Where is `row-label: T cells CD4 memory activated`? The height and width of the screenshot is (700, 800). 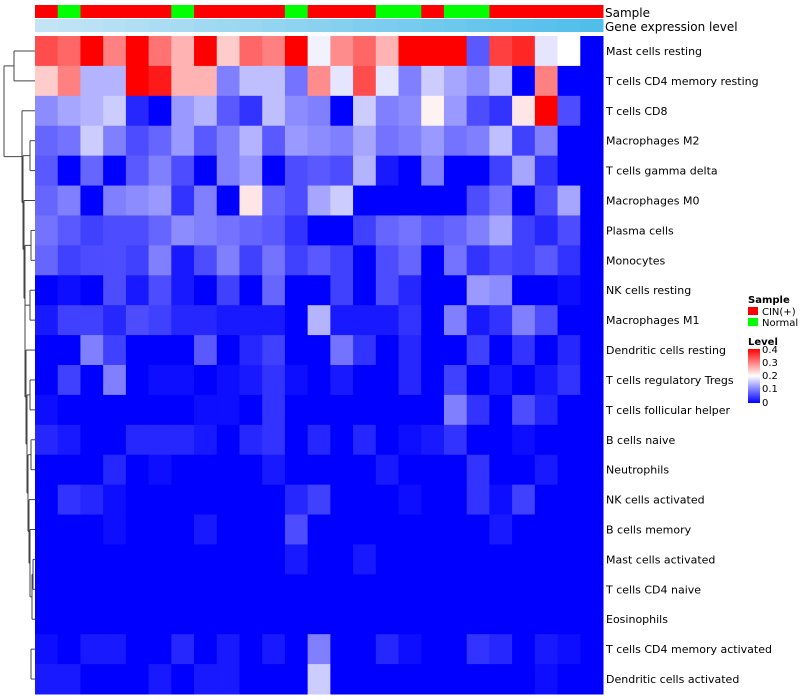
row-label: T cells CD4 memory activated is located at coordinates (688, 649).